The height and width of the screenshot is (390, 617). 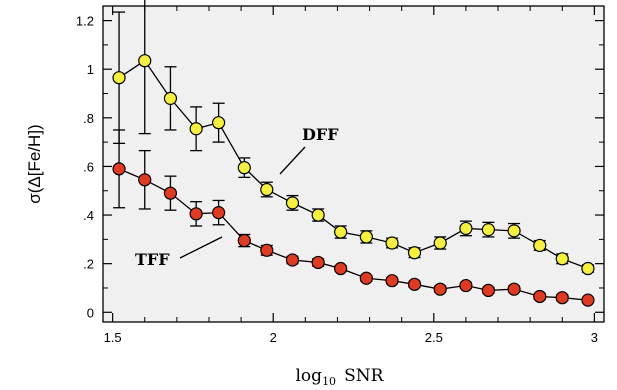 I want to click on annotation-layer: DFF TFF, so click(x=237, y=197).